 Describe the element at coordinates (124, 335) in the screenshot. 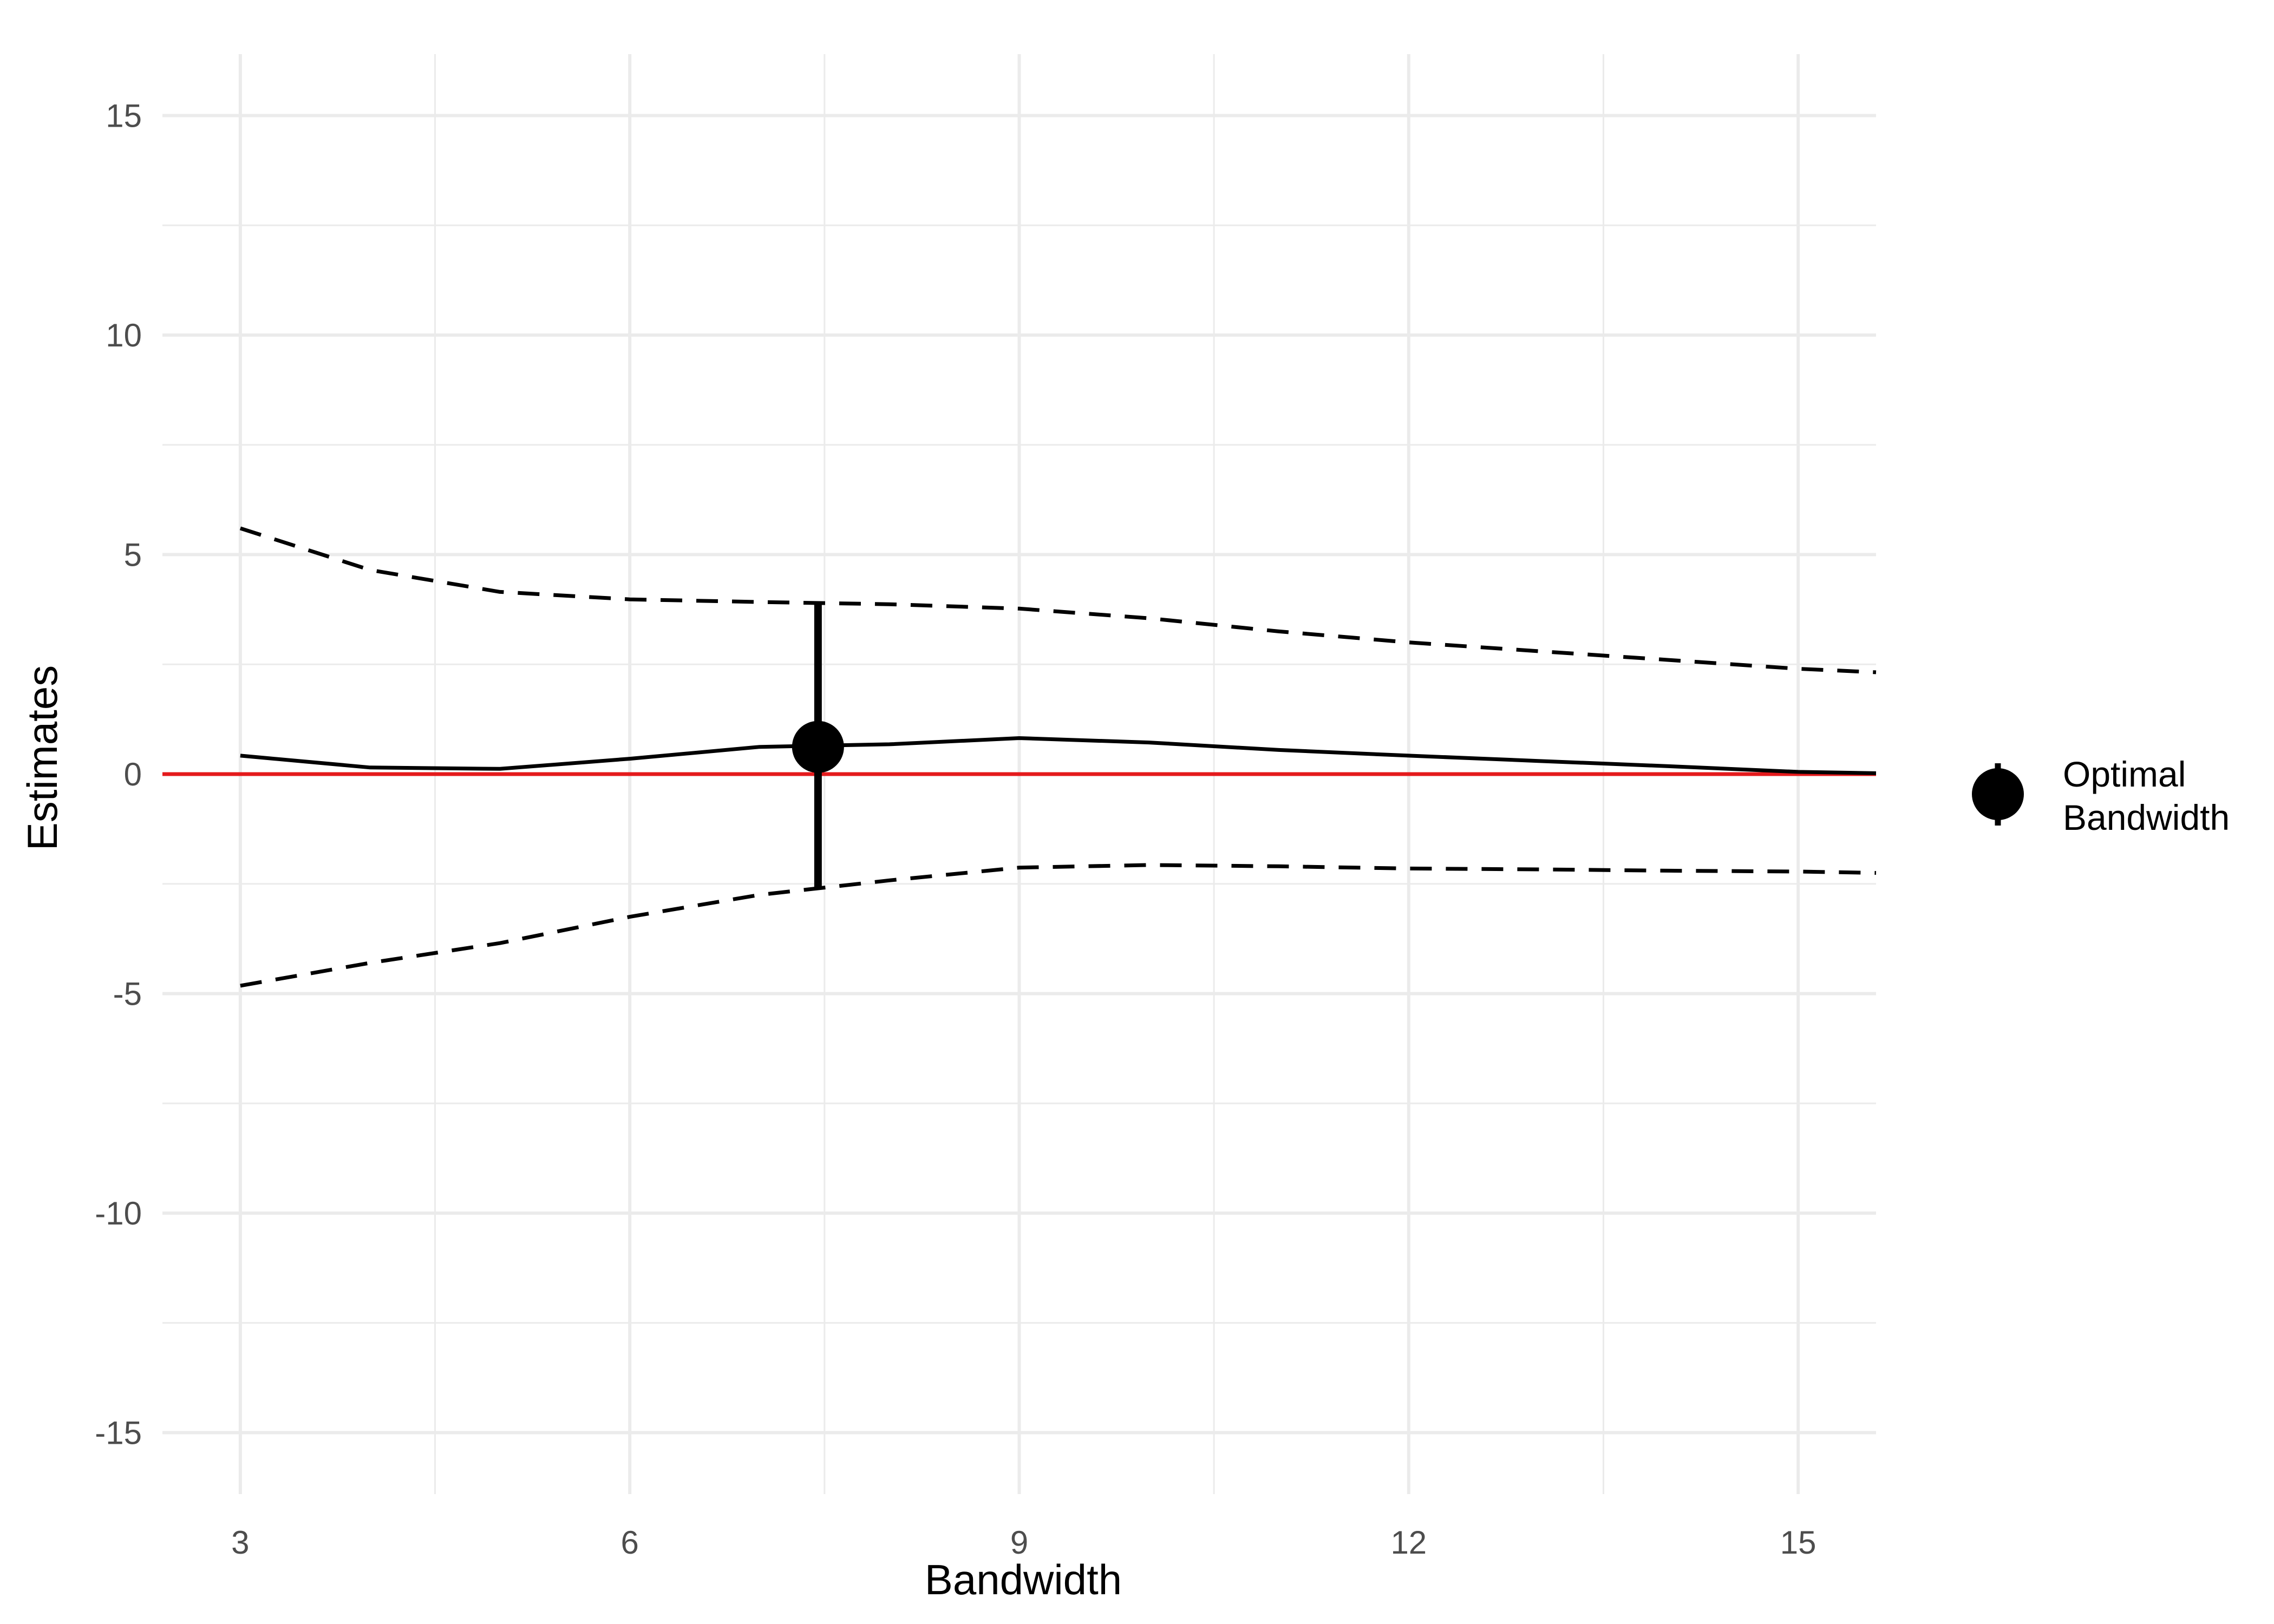

I see `y-tick-label: 10` at that location.